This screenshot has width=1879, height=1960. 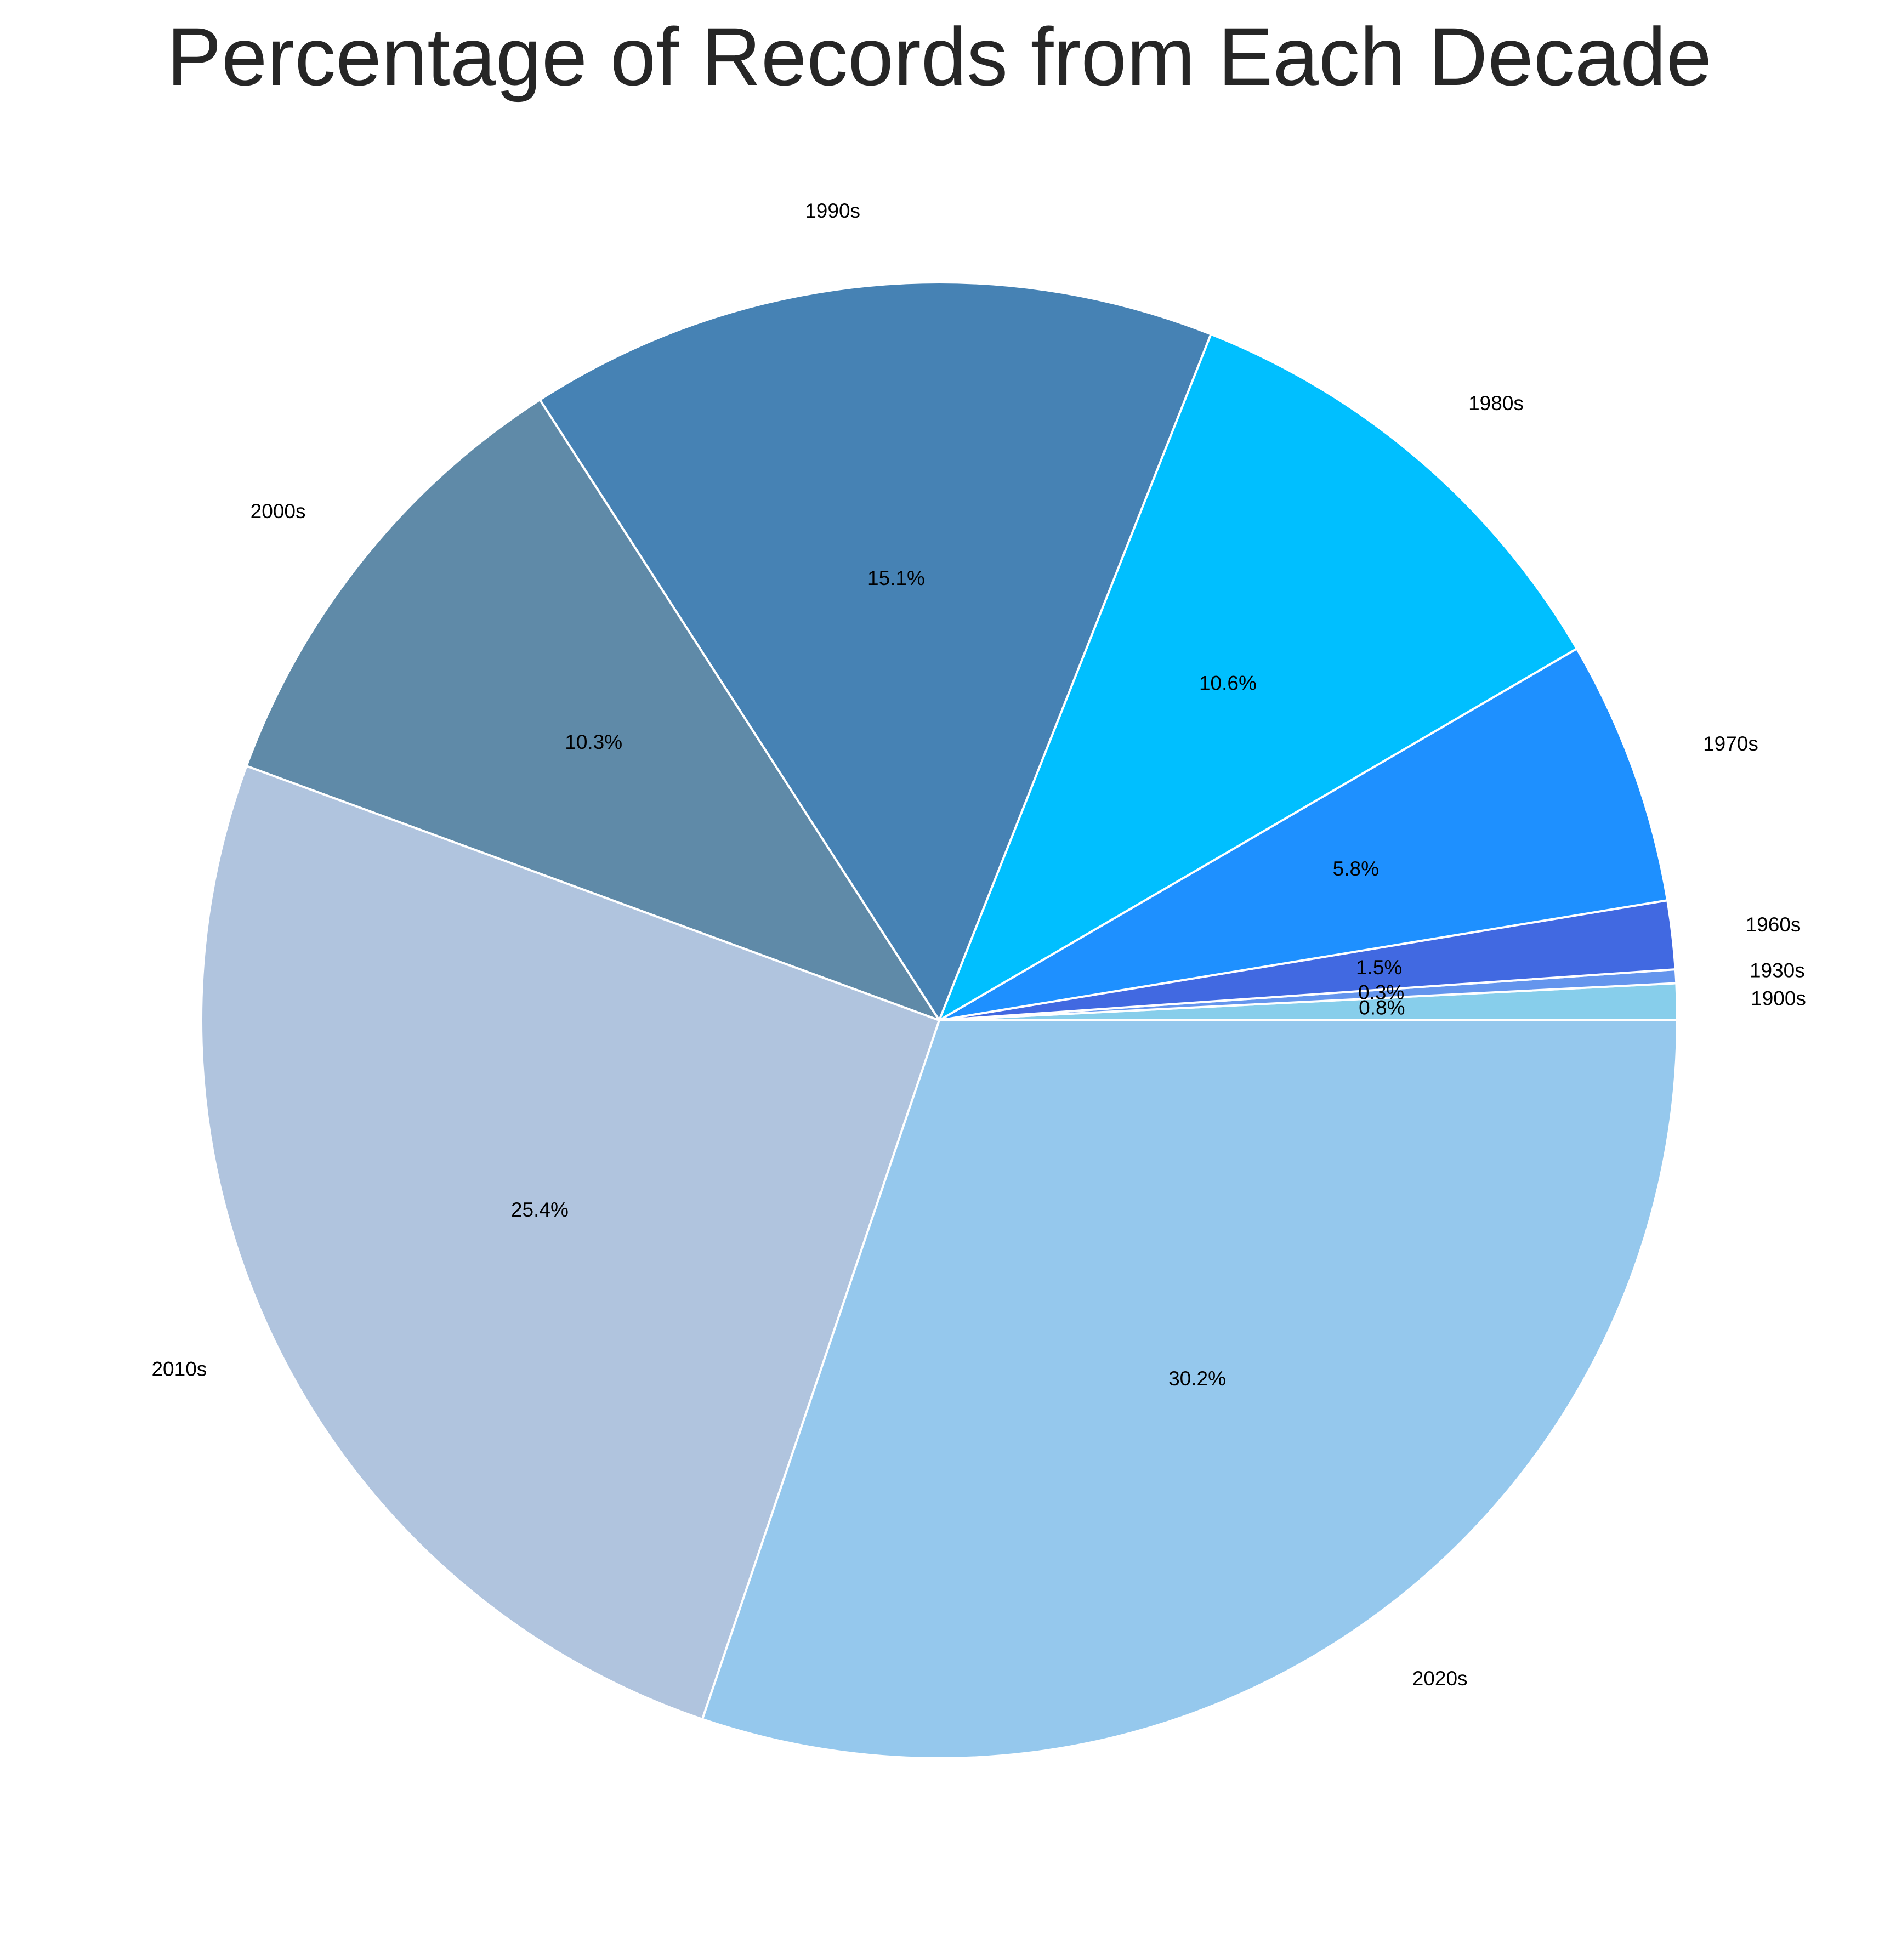 I want to click on slice-label-1980s: 1980s, so click(x=1496, y=403).